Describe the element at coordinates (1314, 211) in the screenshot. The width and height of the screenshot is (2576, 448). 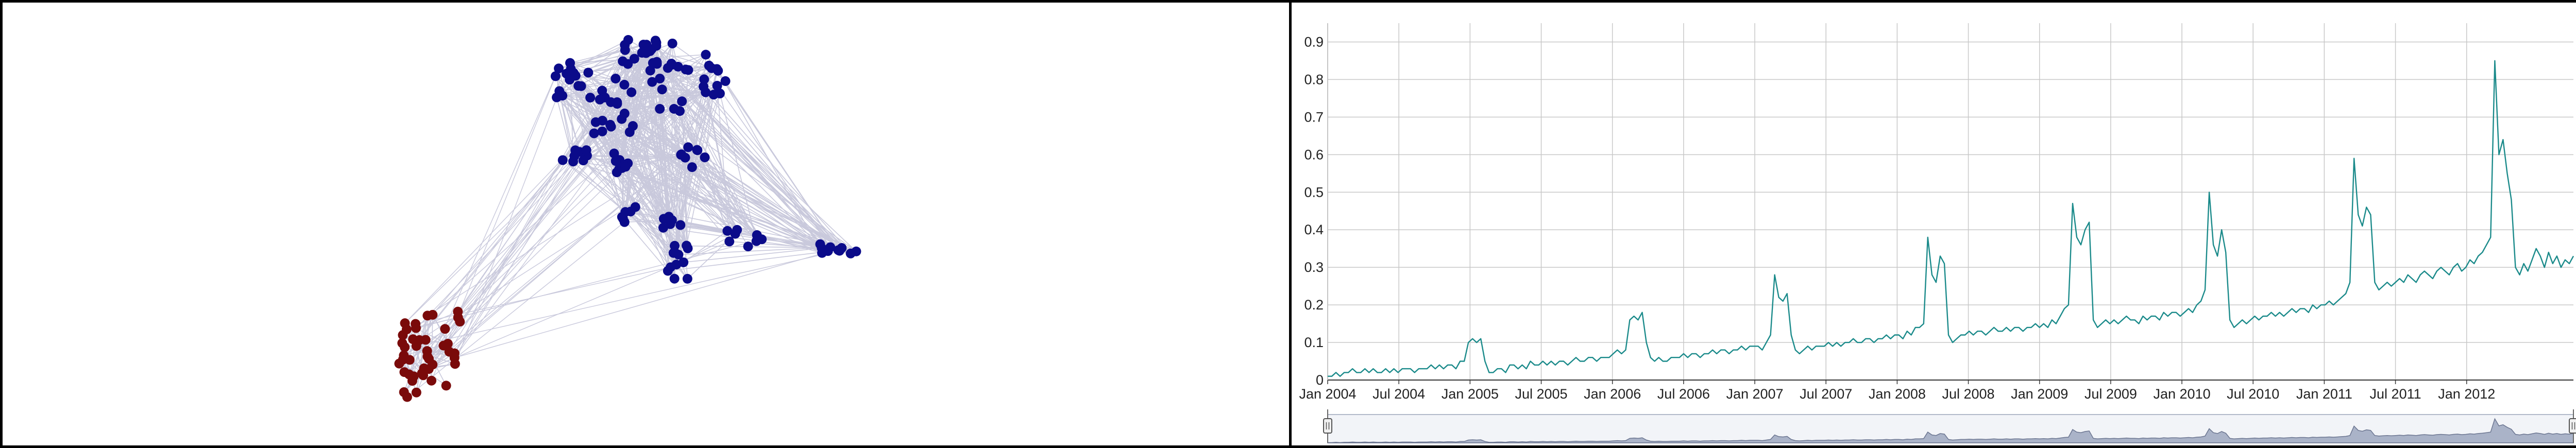
I see `y-axis: 0 0.1 0.2 0.3 0.4 0.5 0.6 0.7 0.8 0.9` at that location.